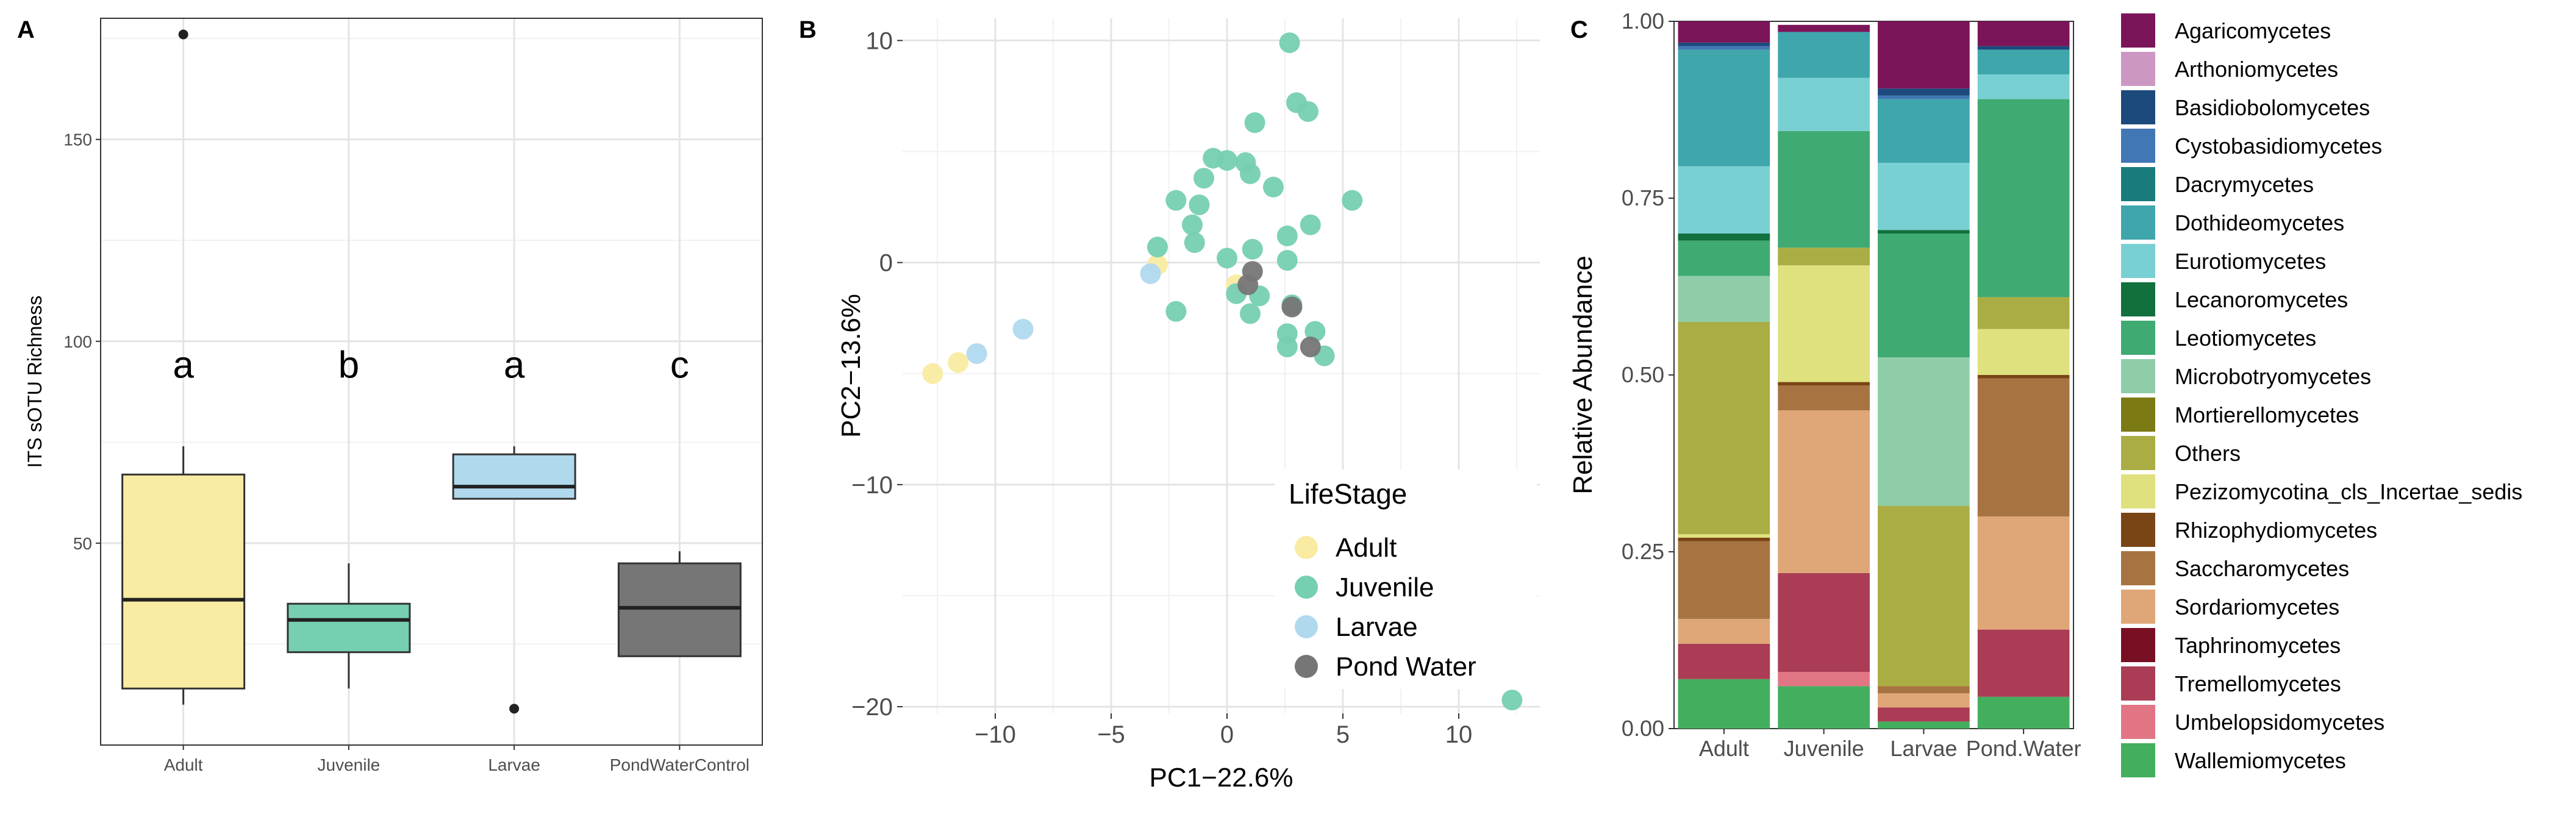  I want to click on legend-label: Taphrinomycetes, so click(2258, 645).